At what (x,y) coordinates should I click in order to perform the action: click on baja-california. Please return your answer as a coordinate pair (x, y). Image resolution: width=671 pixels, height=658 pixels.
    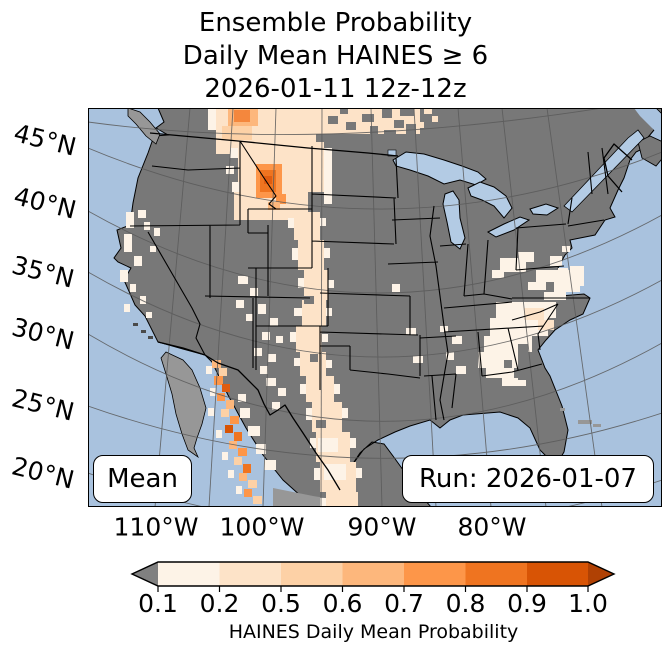
    Looking at the image, I should click on (183, 405).